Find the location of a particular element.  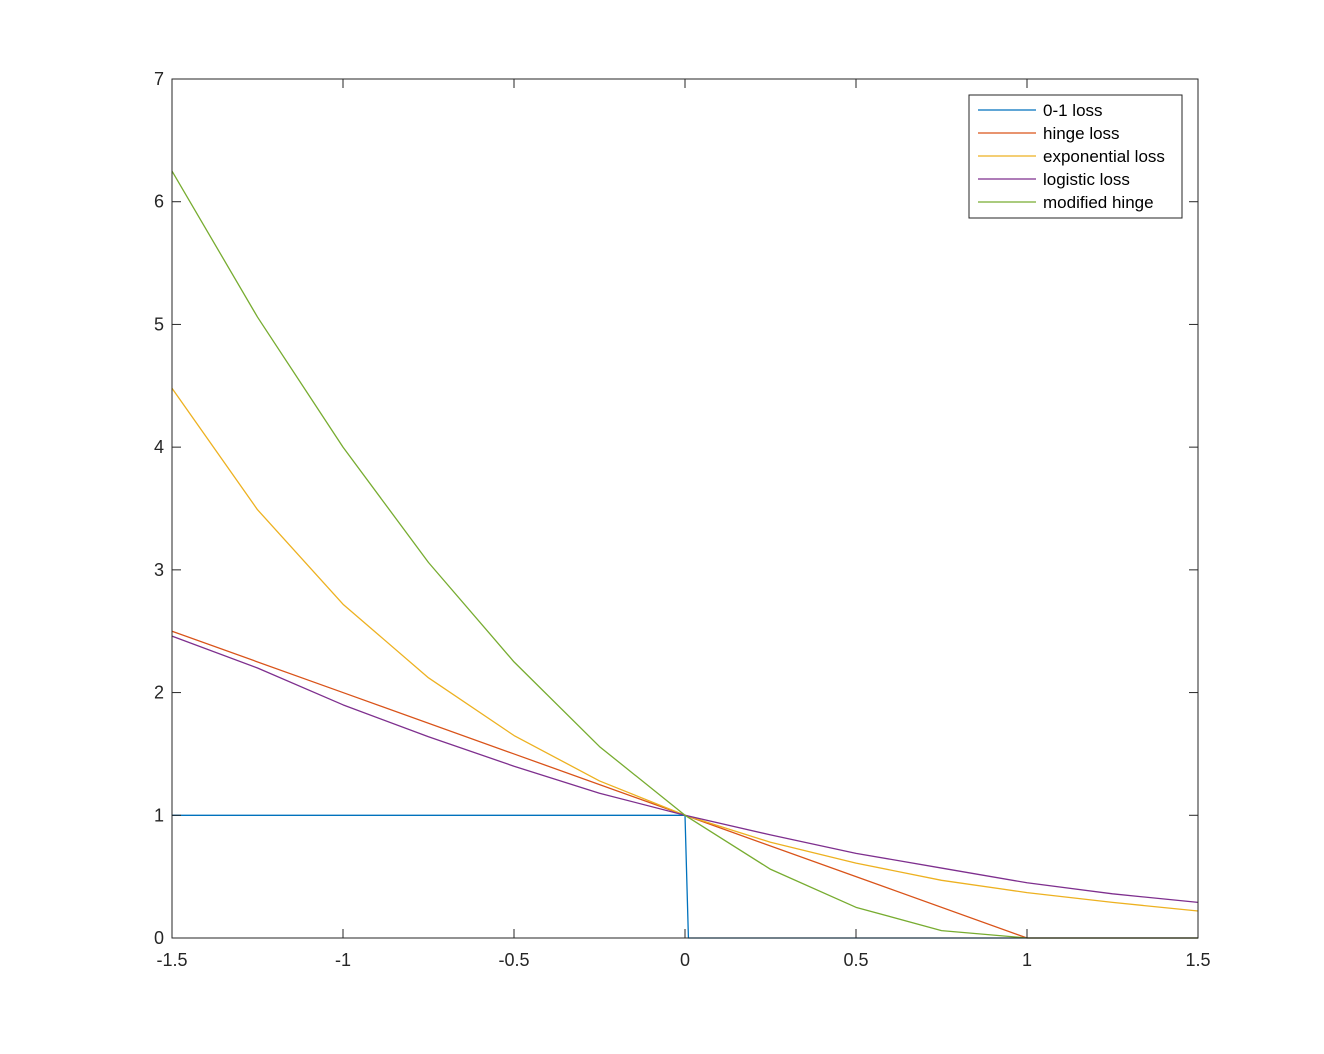

legend-label-modified-hinge: modified hinge is located at coordinates (1098, 202).